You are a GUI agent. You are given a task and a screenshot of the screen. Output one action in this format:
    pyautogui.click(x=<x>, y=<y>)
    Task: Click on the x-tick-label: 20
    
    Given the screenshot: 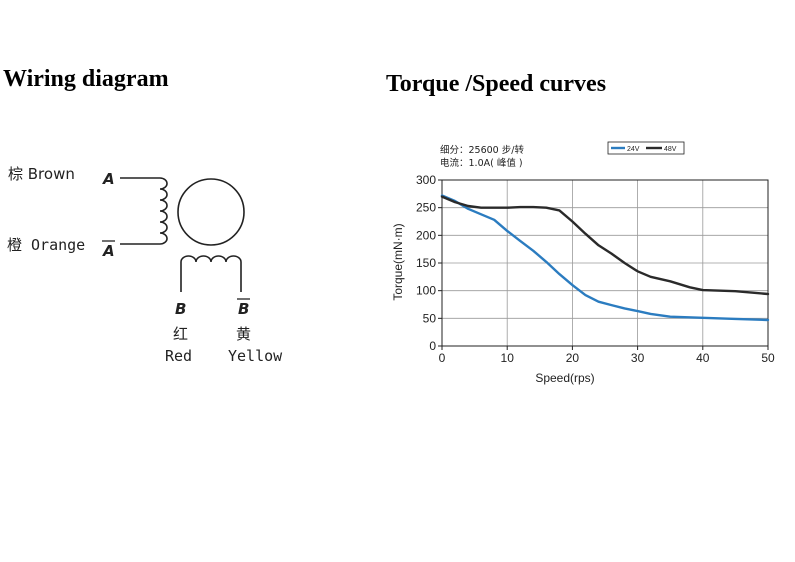 What is the action you would take?
    pyautogui.click(x=573, y=358)
    